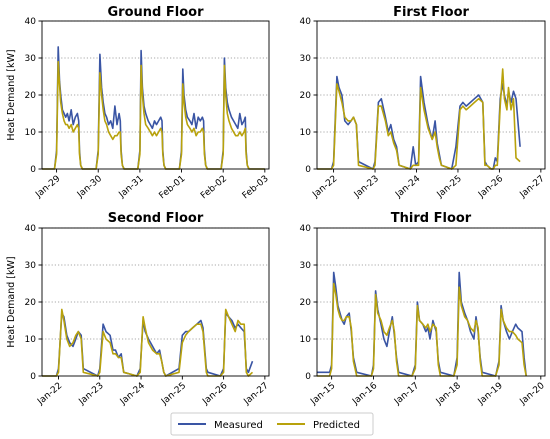  What do you see at coordinates (364, 394) in the screenshot?
I see `x-tick-label: Jan-16` at bounding box center [364, 394].